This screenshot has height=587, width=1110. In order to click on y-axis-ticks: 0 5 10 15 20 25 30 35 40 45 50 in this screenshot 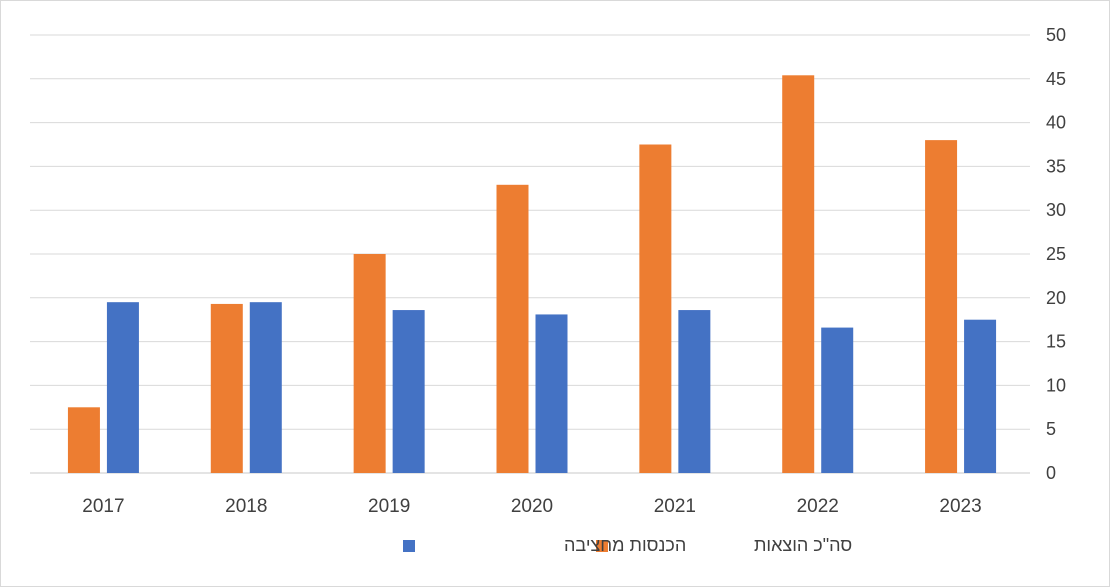, I will do `click(1056, 254)`.